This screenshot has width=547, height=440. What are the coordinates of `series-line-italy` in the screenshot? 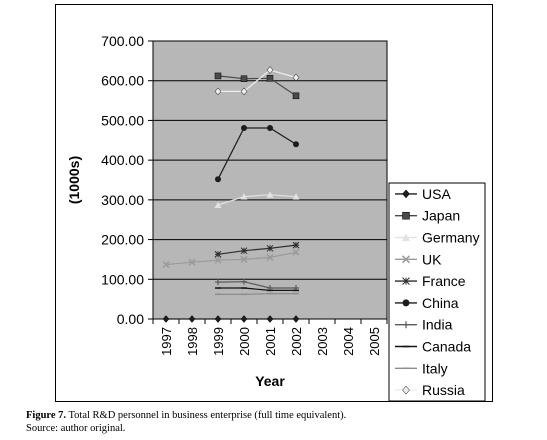 It's located at (257, 294).